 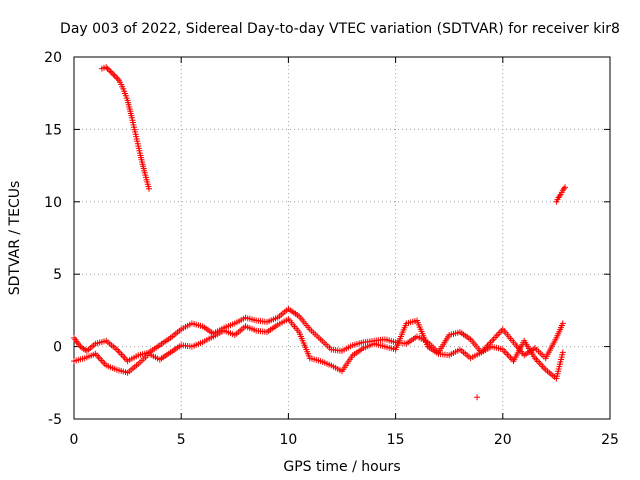 What do you see at coordinates (562, 323) in the screenshot?
I see `main-band-a-point` at bounding box center [562, 323].